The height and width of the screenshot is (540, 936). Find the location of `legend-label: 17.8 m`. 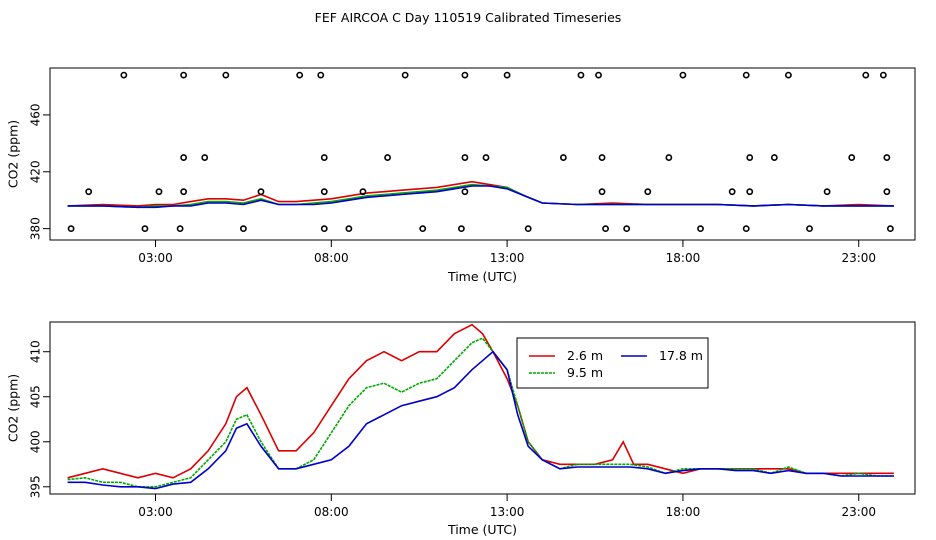

legend-label: 17.8 m is located at coordinates (681, 355).